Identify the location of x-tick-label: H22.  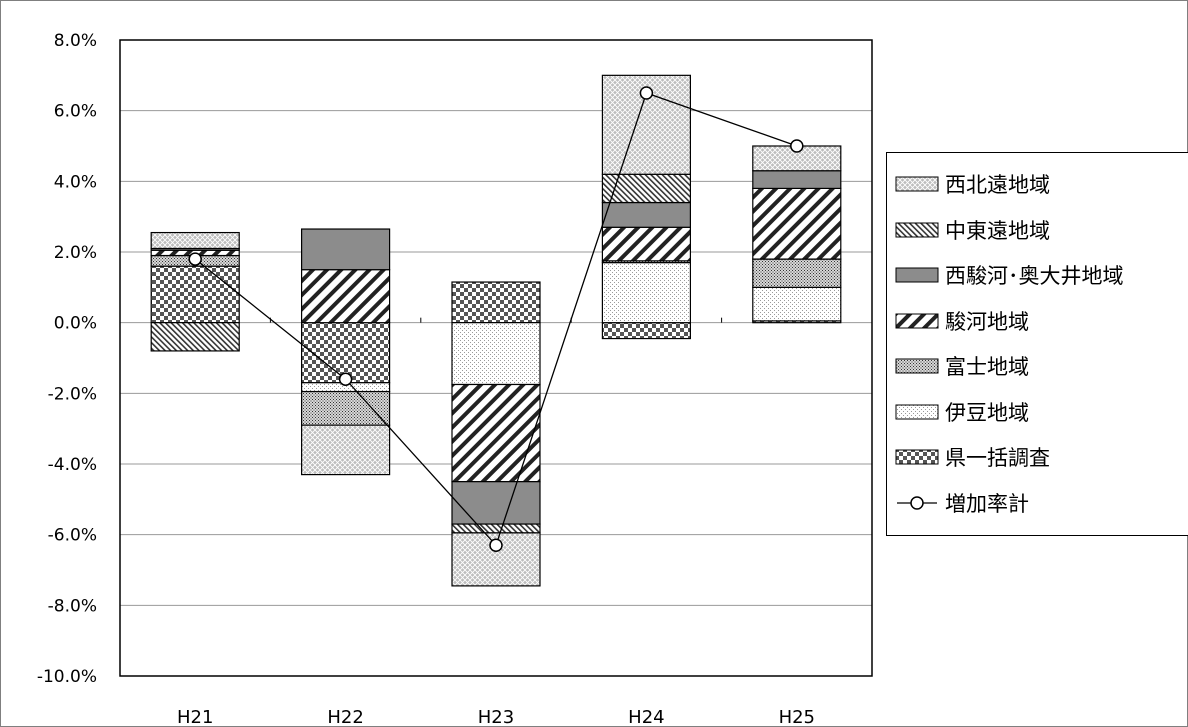
(345, 717).